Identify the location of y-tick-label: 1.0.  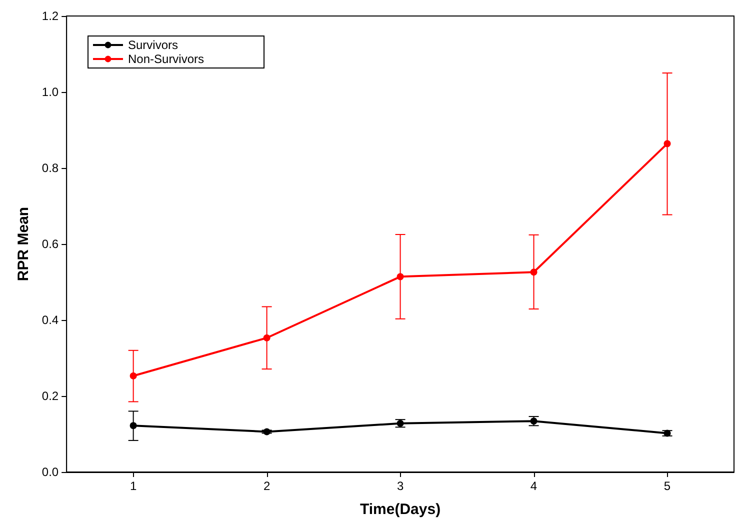
(50, 92).